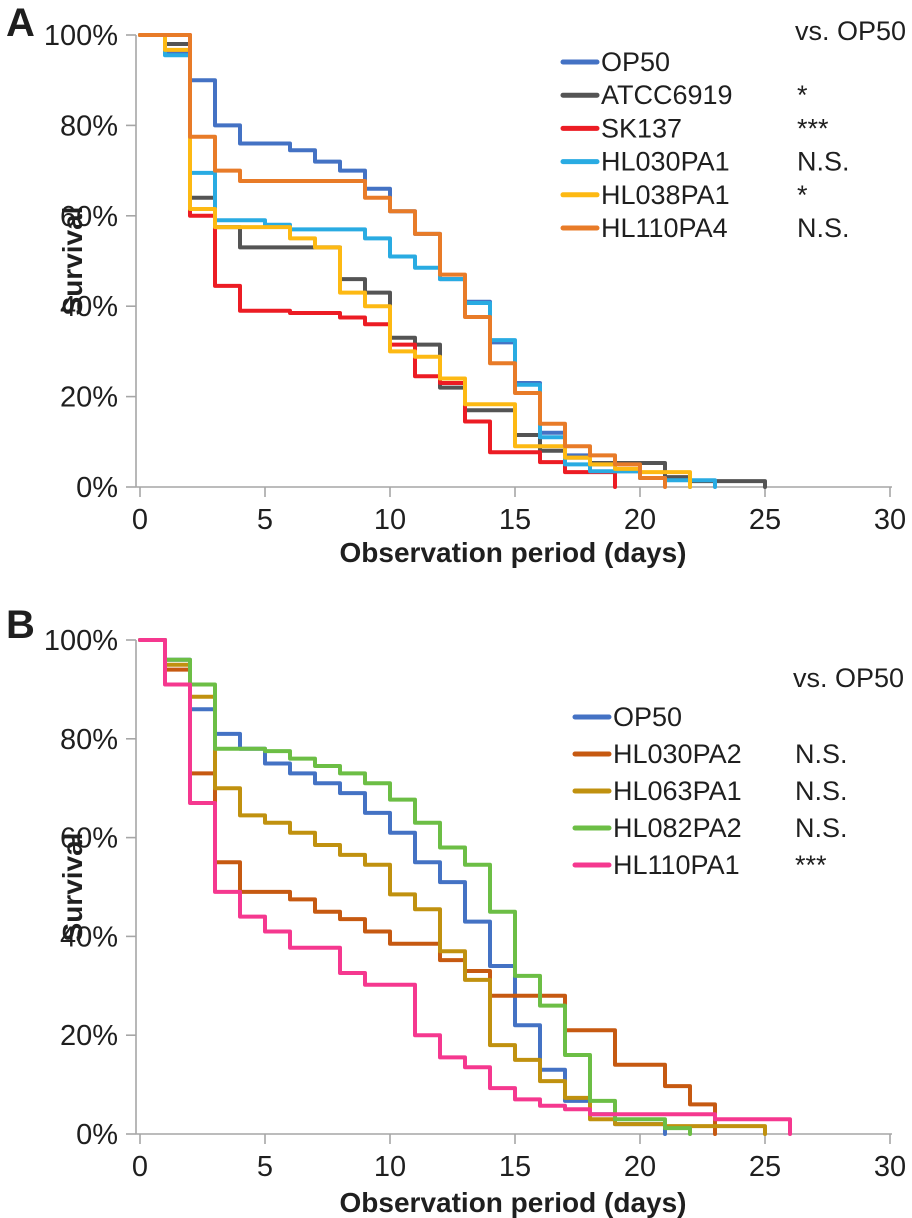 This screenshot has height=1218, width=912. What do you see at coordinates (677, 754) in the screenshot?
I see `legend-label-hl030pa2: HL030PA2` at bounding box center [677, 754].